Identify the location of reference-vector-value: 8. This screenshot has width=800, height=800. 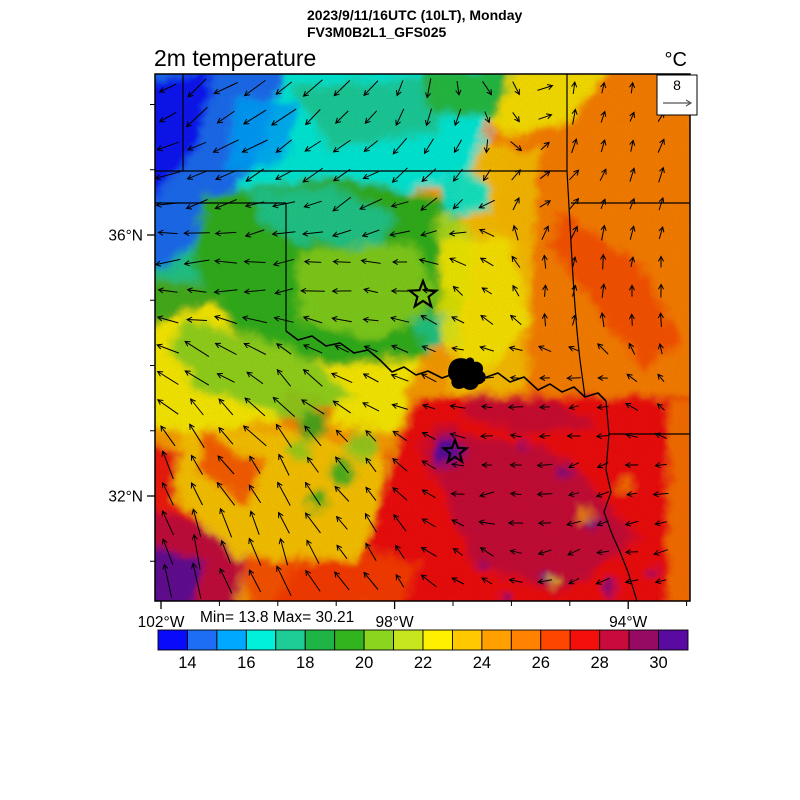
(677, 85).